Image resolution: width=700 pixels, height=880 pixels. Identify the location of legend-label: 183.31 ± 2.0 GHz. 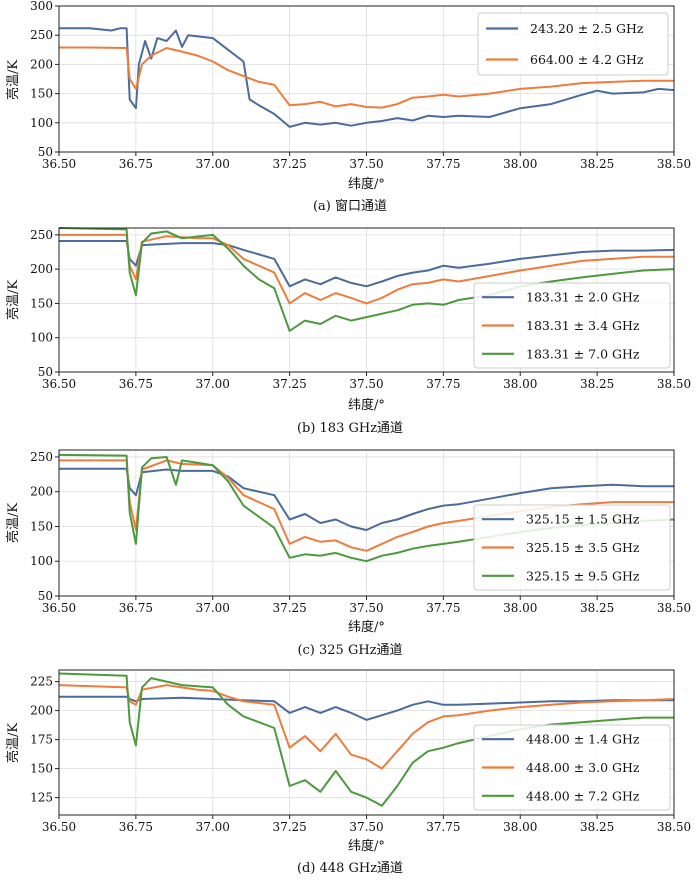
(583, 297).